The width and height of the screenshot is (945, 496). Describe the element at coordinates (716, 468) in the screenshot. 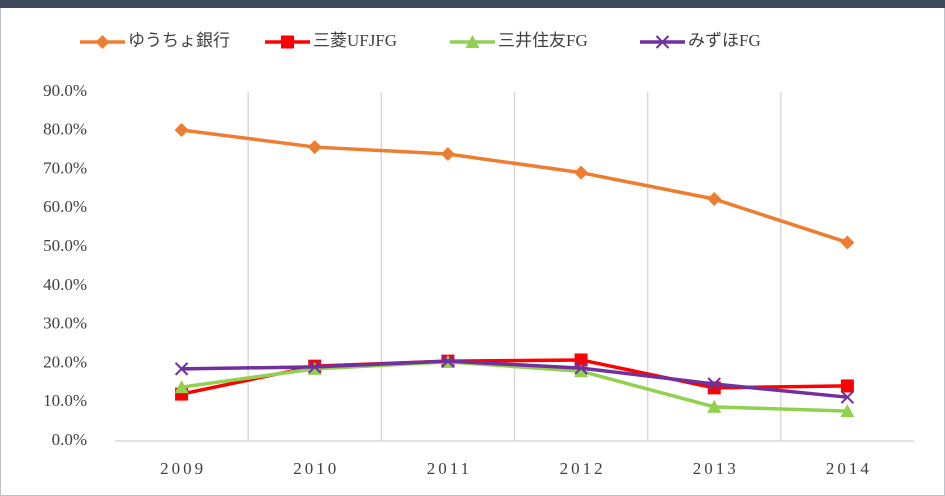

I see `x-tick-label: 2013` at that location.